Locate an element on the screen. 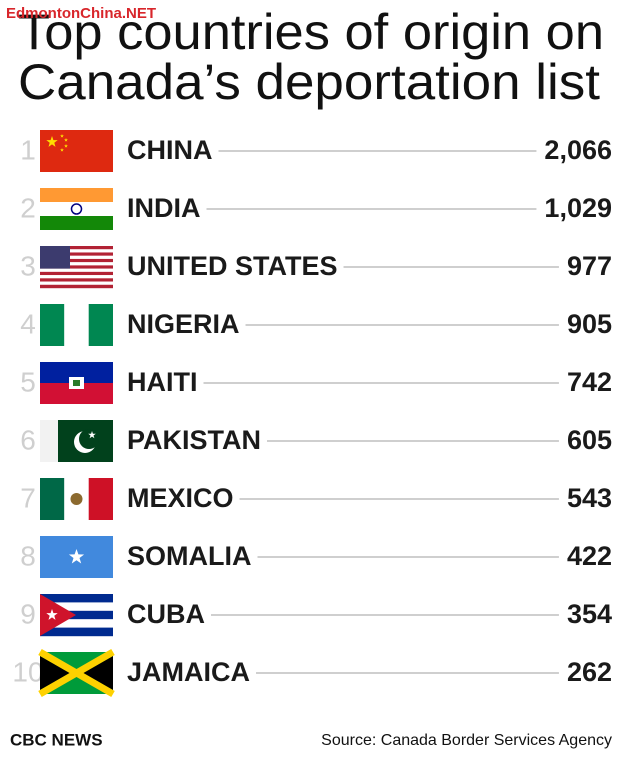 This screenshot has height=759, width=620. rank: 4 is located at coordinates (28, 323).